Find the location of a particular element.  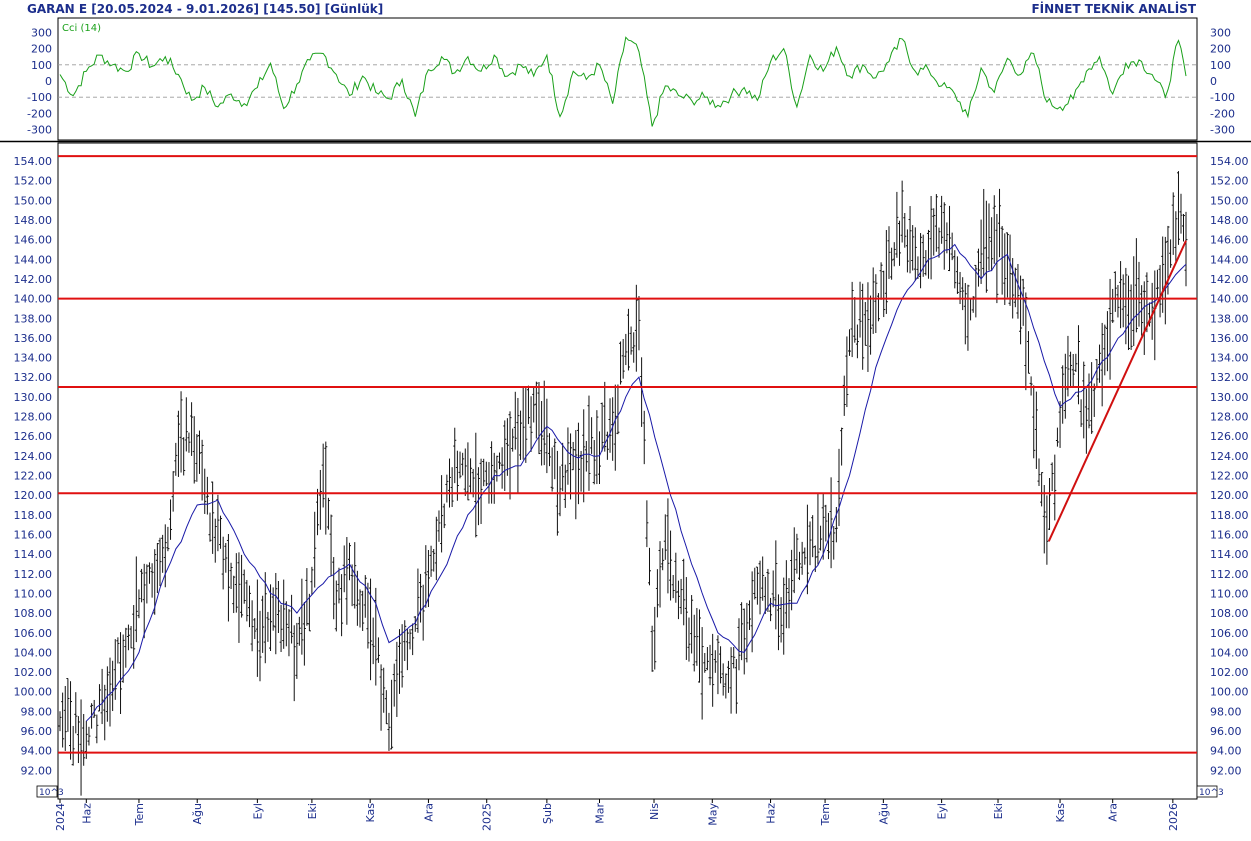

price-tick-right: 152.00 is located at coordinates (1229, 181).